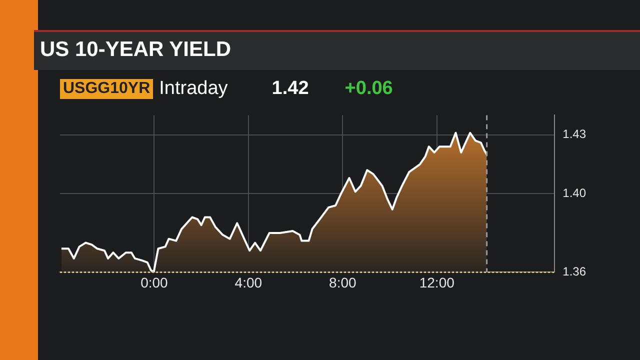 Image resolution: width=640 pixels, height=360 pixels. I want to click on chart-title: US 10-YEAR YIELD, so click(135, 50).